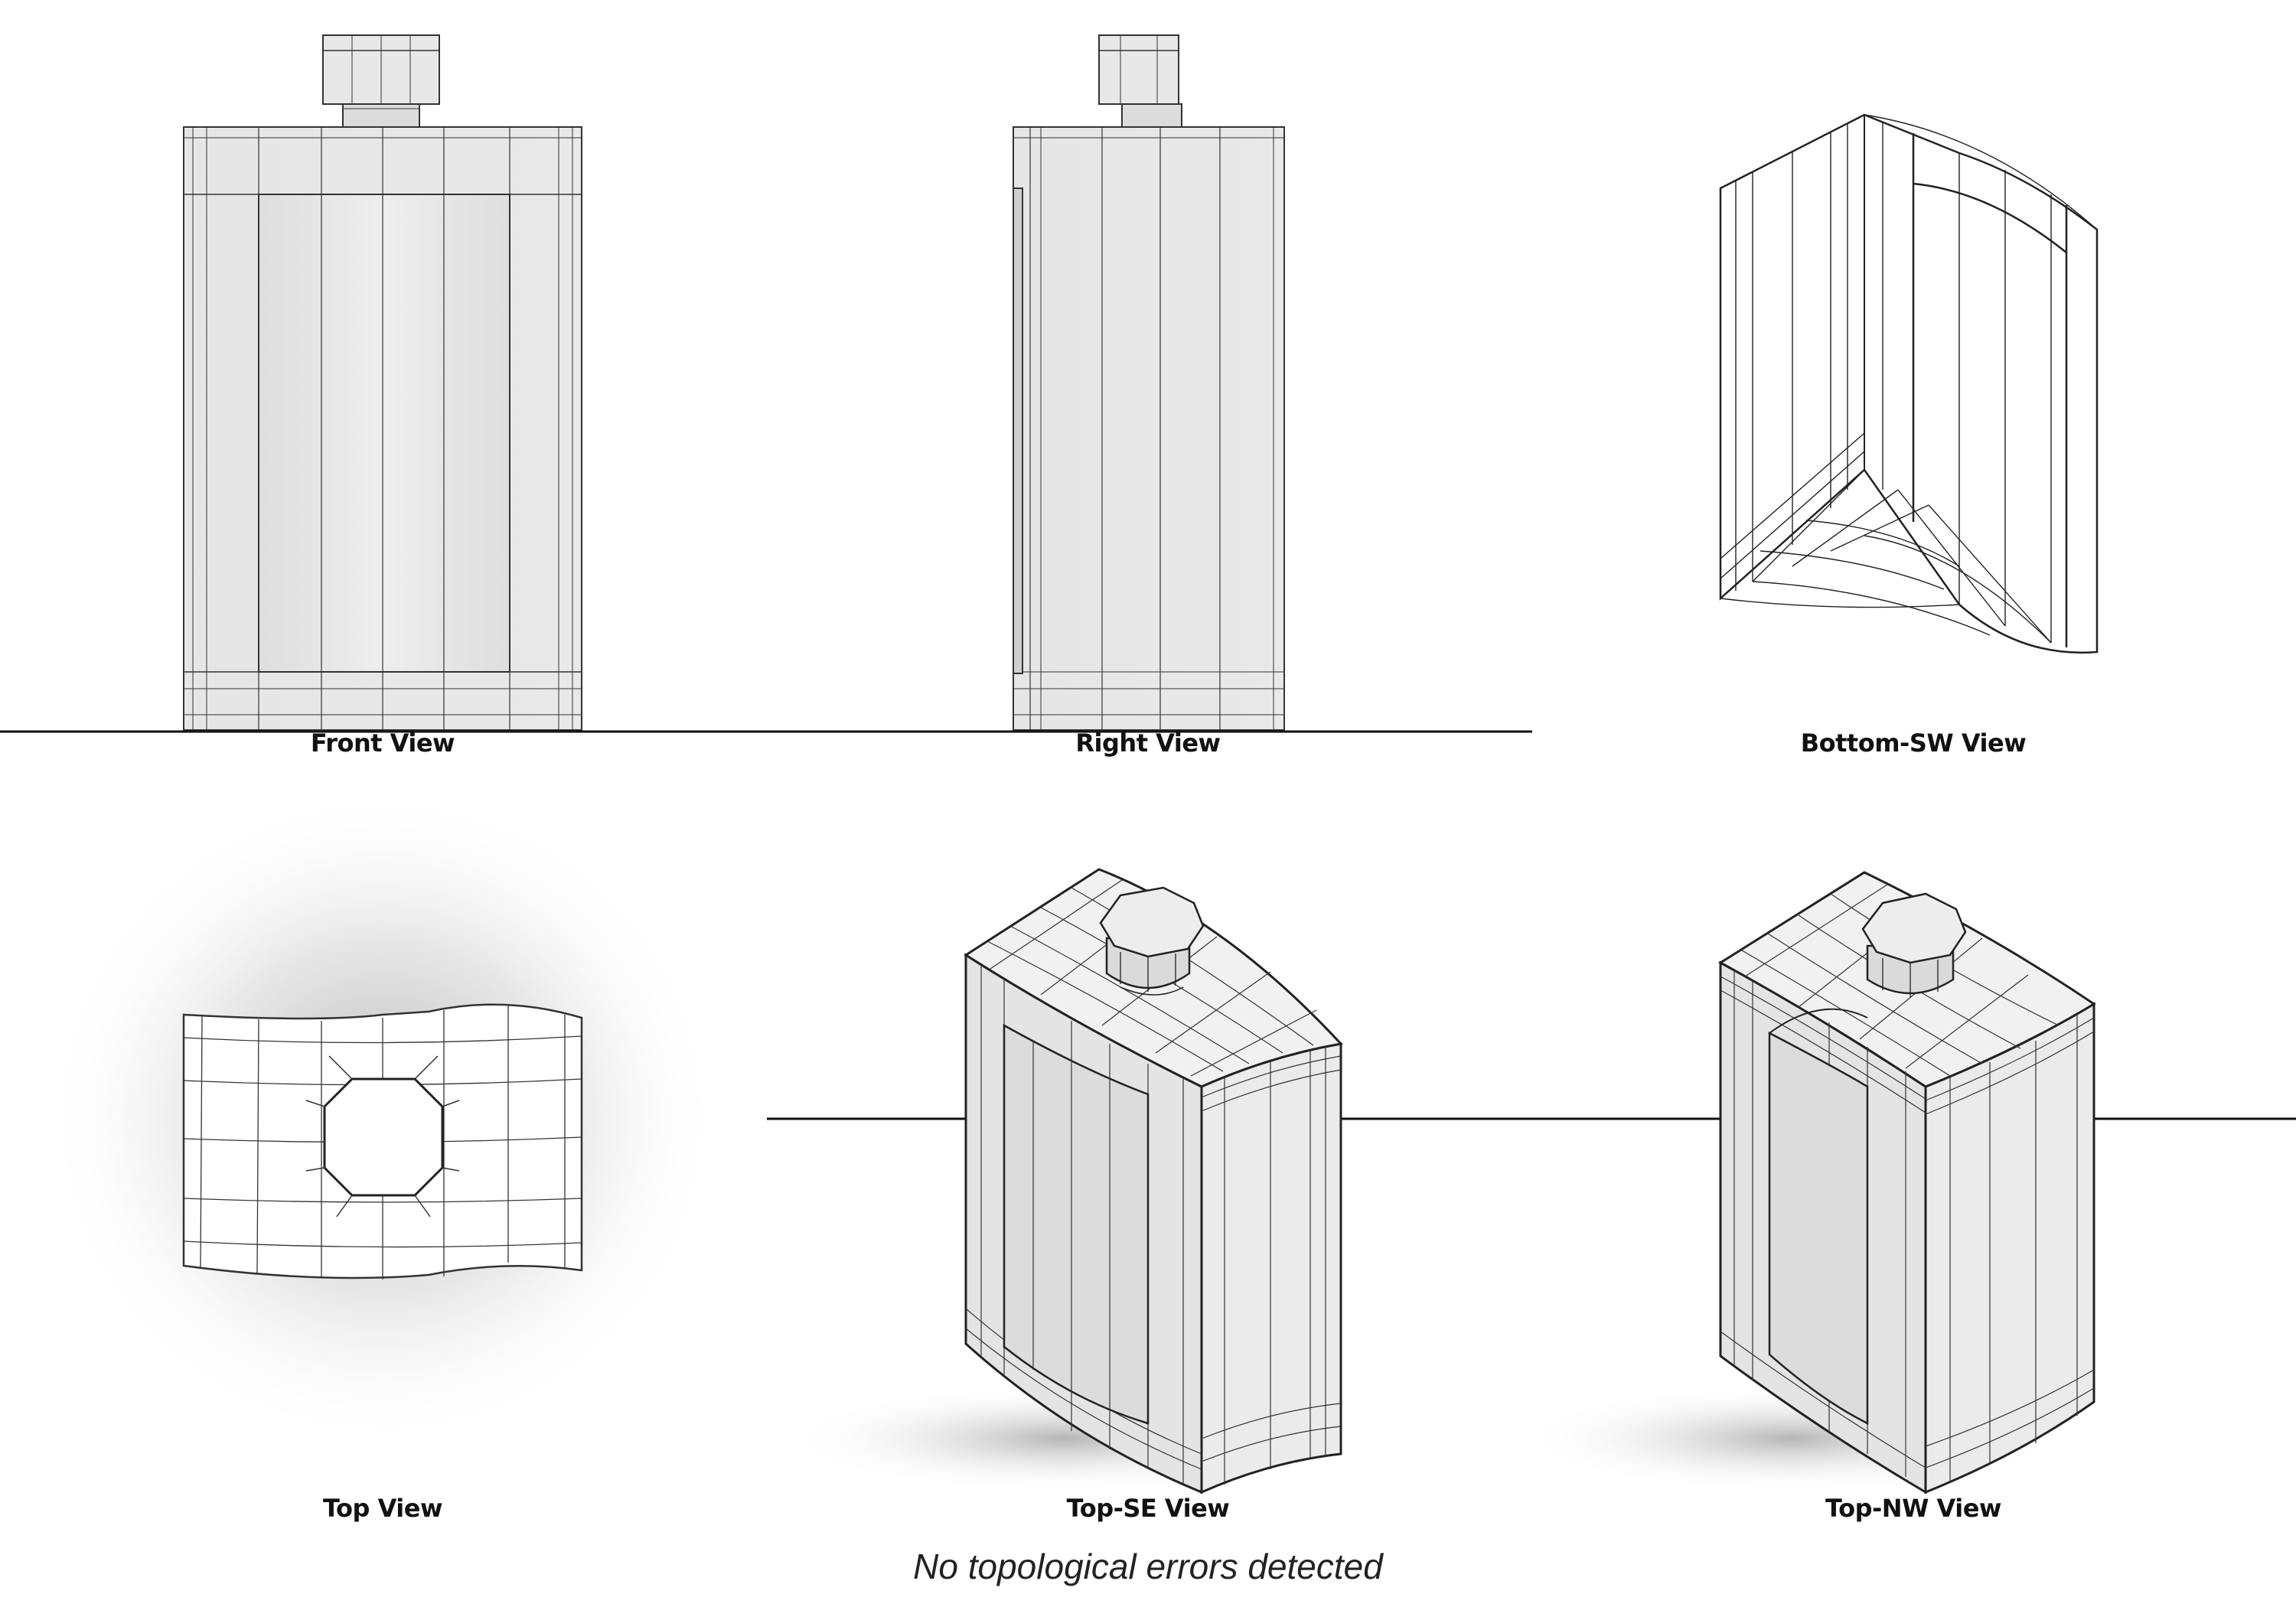  Describe the element at coordinates (1909, 383) in the screenshot. I see `bottom-sw-view-model` at that location.